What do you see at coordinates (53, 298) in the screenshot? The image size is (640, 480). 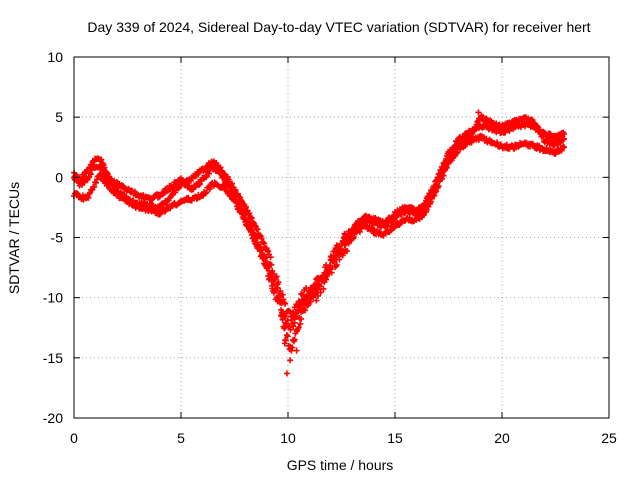 I see `y-tick-label: -10` at bounding box center [53, 298].